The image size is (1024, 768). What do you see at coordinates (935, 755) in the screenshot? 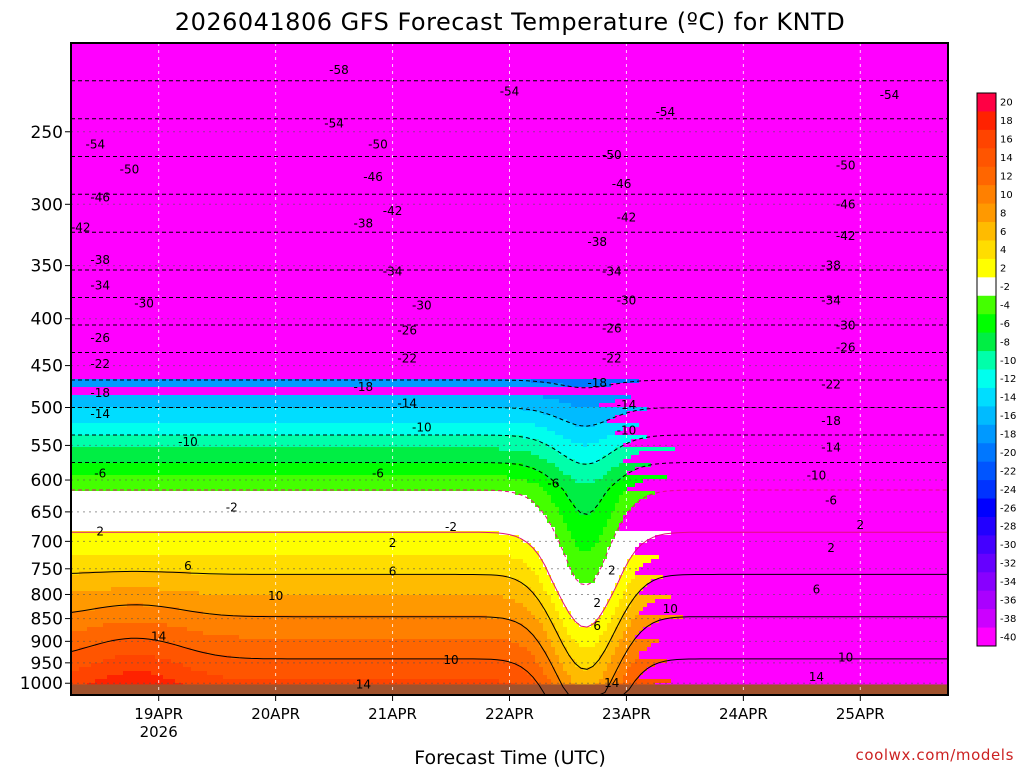
I see `credit-text: coolwx.com/models` at bounding box center [935, 755].